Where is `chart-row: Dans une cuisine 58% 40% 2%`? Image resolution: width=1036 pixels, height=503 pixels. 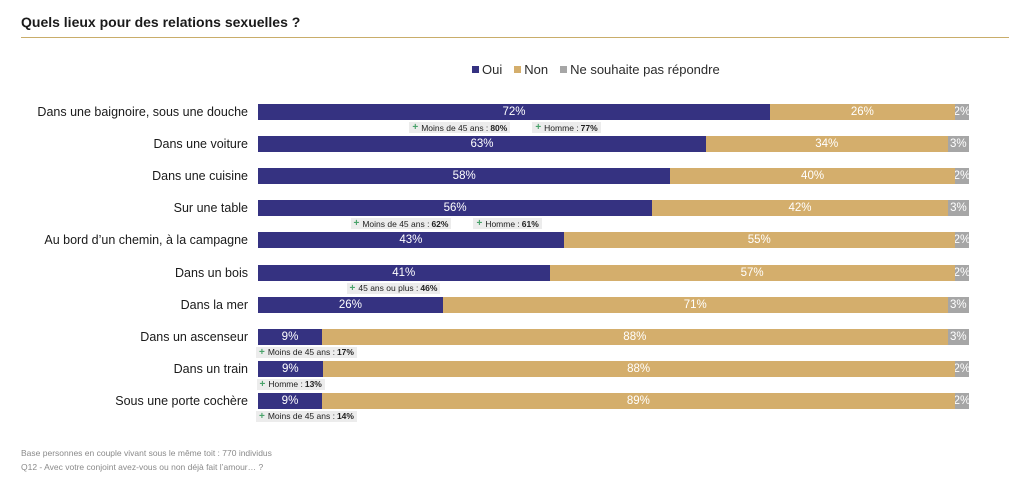
chart-row: Dans une cuisine 58% 40% 2% is located at coordinates (518, 184).